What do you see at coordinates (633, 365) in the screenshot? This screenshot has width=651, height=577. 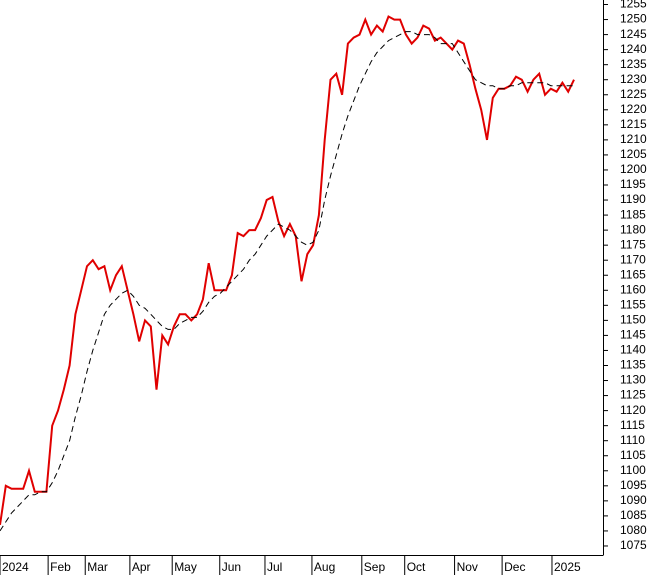 I see `y-tick-label: 1135` at bounding box center [633, 365].